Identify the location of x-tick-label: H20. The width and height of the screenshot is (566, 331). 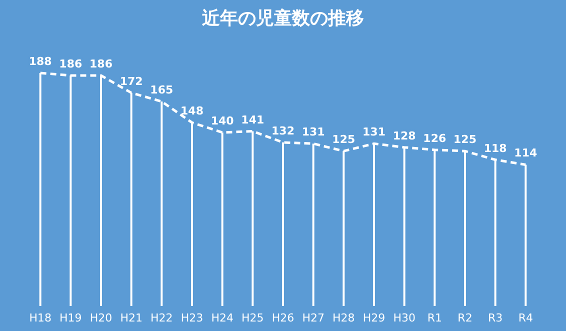
(101, 318).